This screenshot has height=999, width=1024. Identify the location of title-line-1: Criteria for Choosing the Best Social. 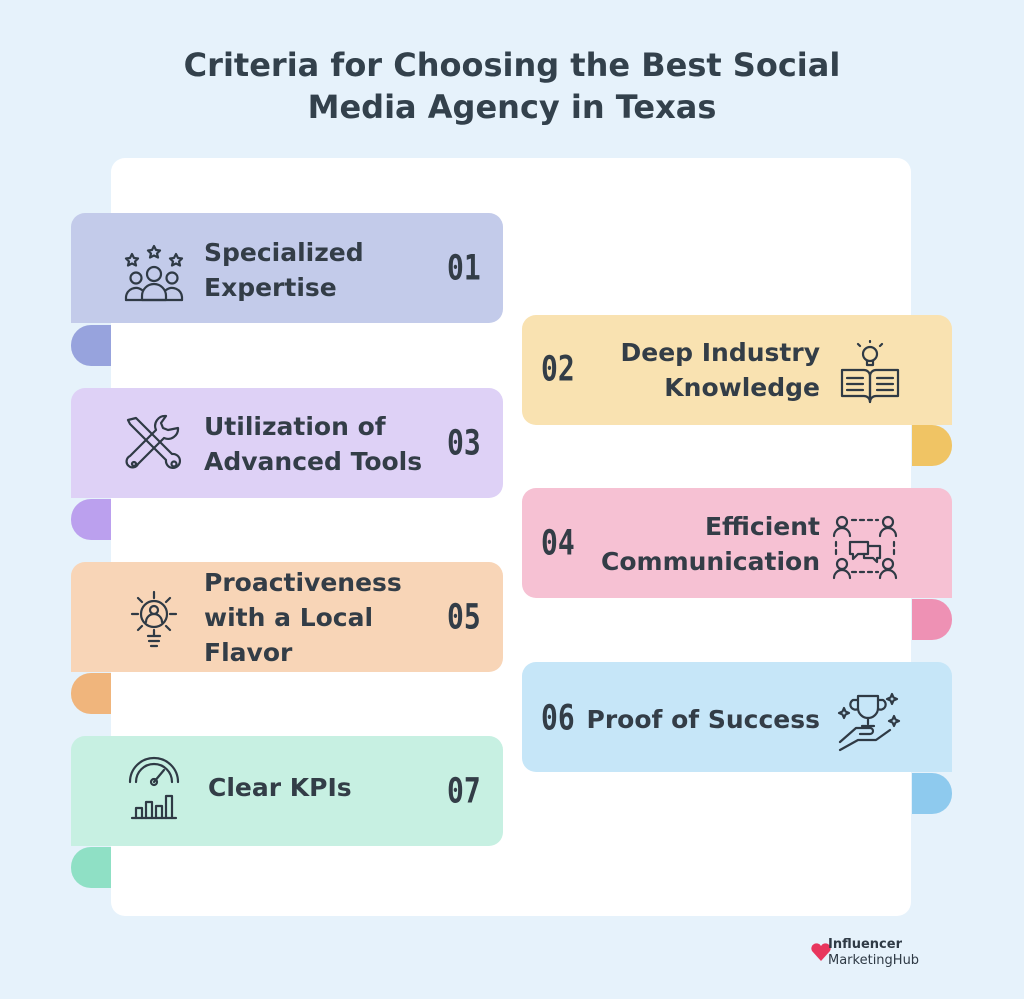
(512, 65).